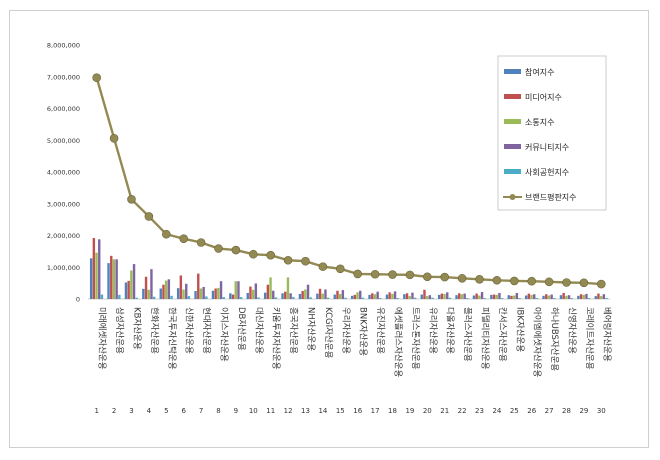  What do you see at coordinates (514, 411) in the screenshot?
I see `rank-label-25: 25` at bounding box center [514, 411].